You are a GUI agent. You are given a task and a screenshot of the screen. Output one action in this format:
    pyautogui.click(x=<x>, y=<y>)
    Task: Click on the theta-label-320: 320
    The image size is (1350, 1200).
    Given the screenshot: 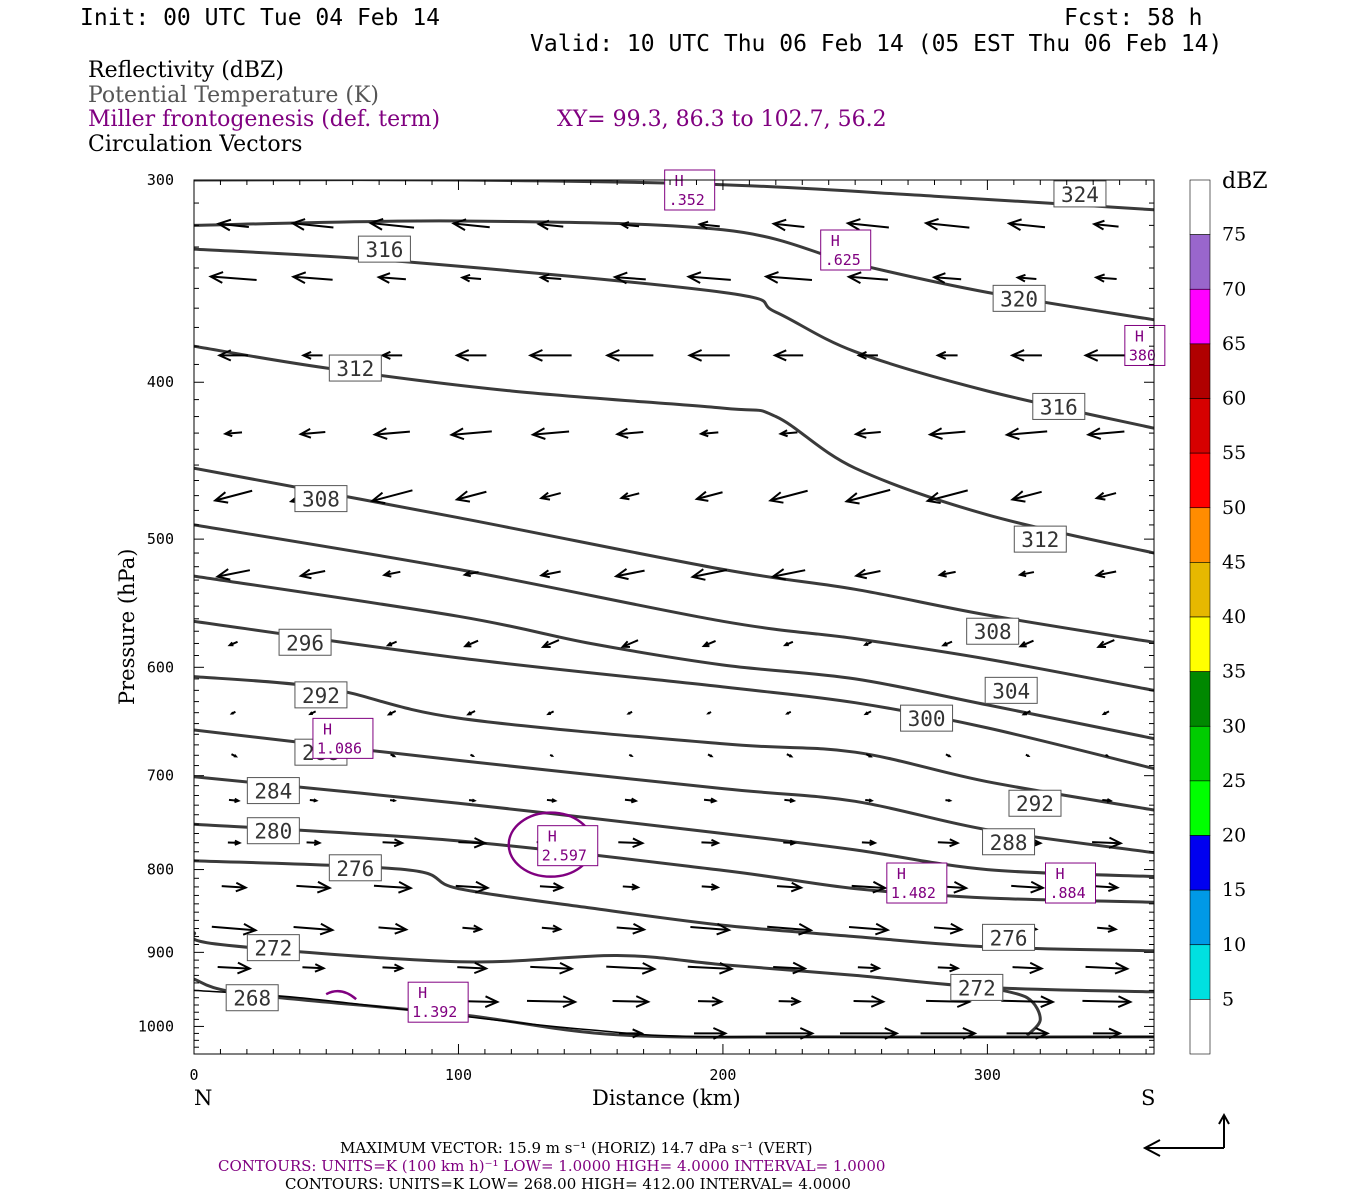 What is the action you would take?
    pyautogui.click(x=1019, y=298)
    